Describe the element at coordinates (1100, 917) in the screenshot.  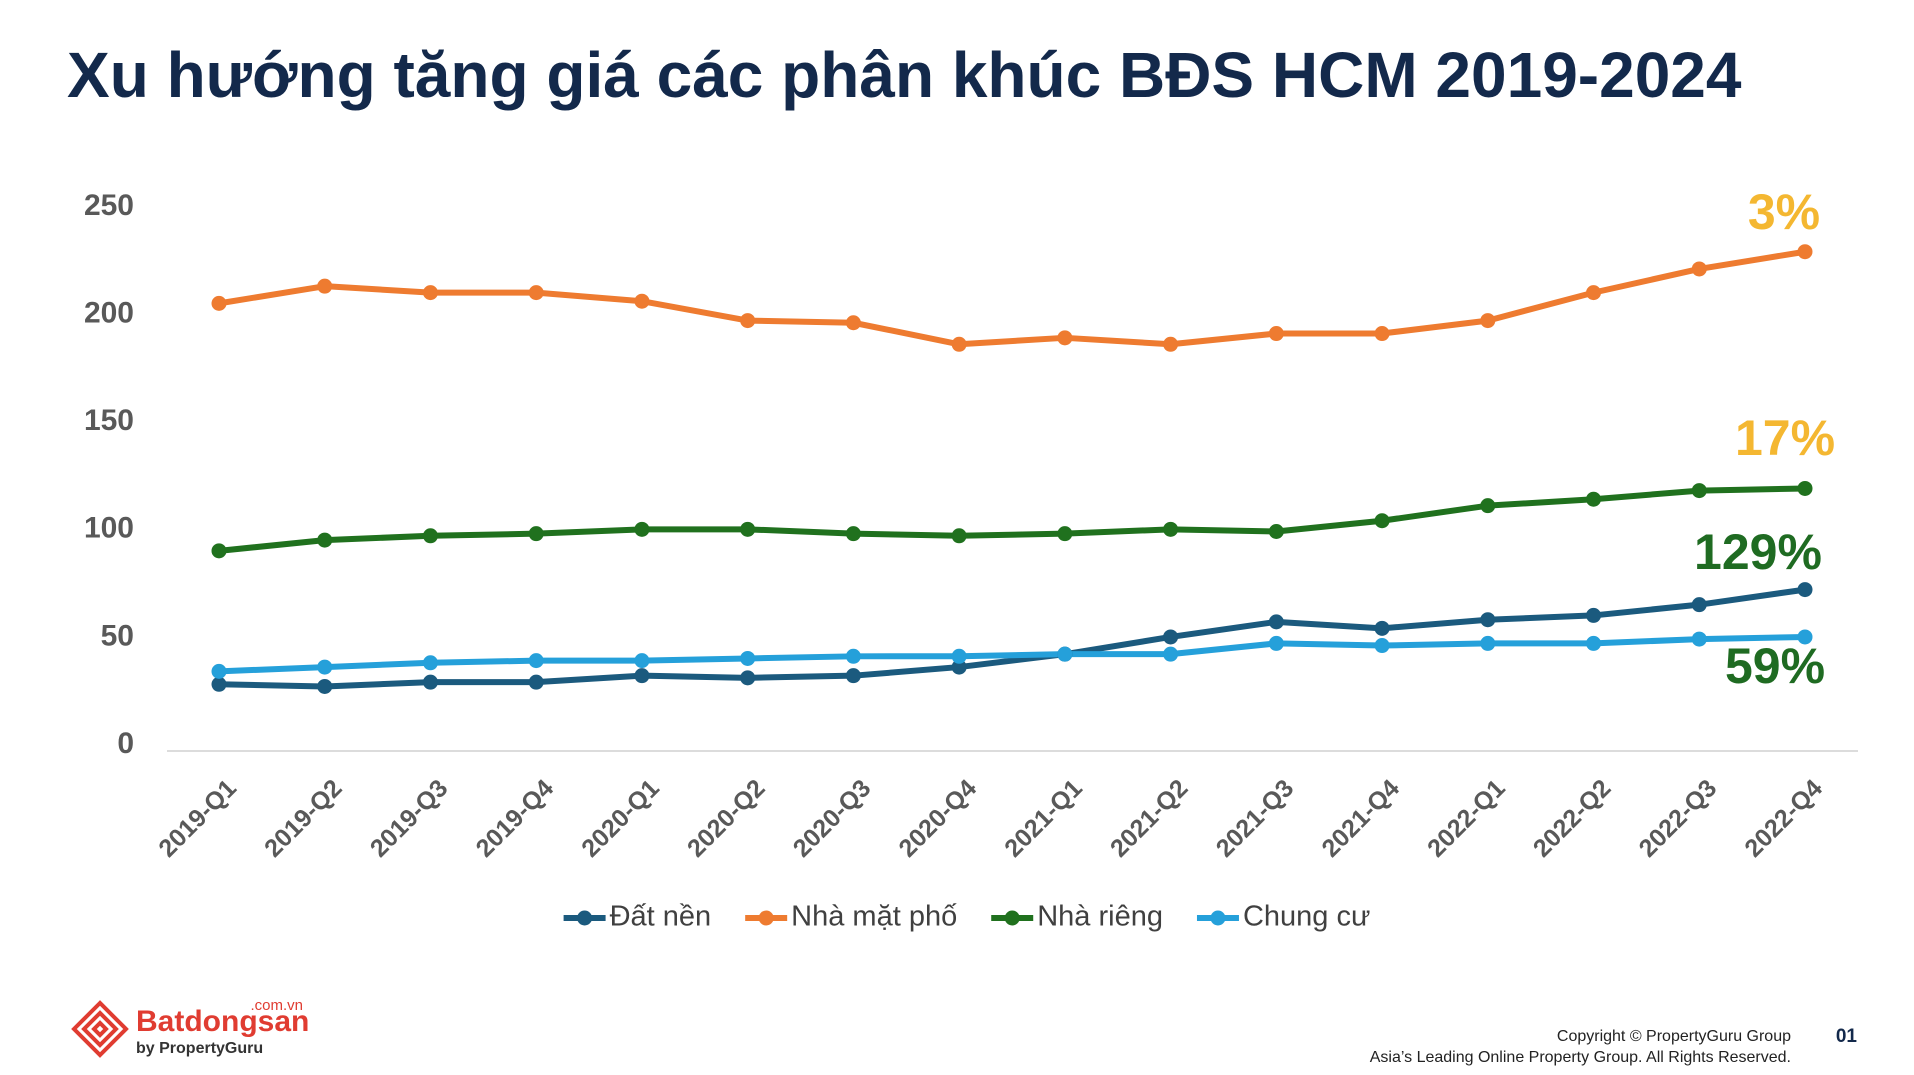
I see `legend-label: Nhà riêng` at that location.